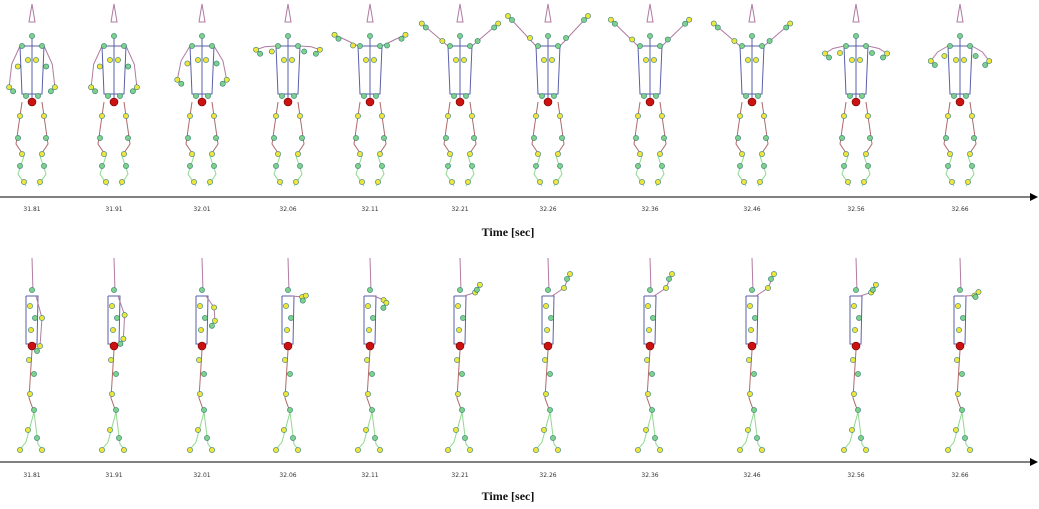 Image resolution: width=1039 pixels, height=509 pixels. What do you see at coordinates (31, 381) in the screenshot?
I see `thigh-line` at bounding box center [31, 381].